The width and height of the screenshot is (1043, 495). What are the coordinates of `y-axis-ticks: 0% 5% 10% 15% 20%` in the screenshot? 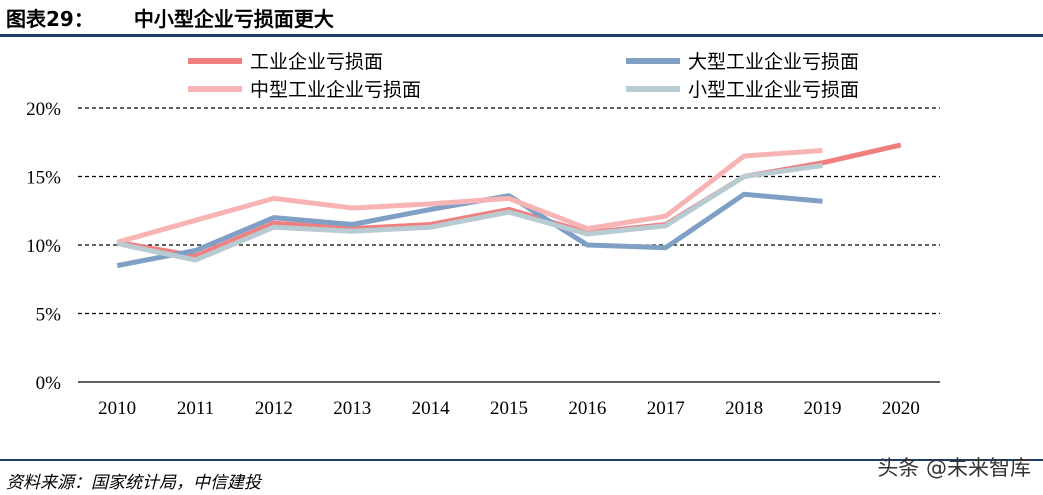 It's located at (43, 246).